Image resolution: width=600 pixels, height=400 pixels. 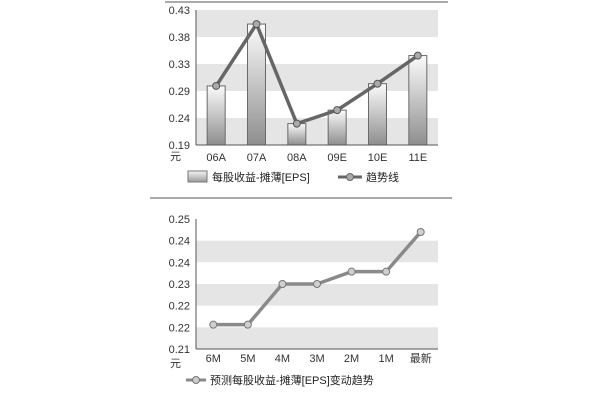 What do you see at coordinates (197, 176) in the screenshot?
I see `legend-bar-swatch` at bounding box center [197, 176].